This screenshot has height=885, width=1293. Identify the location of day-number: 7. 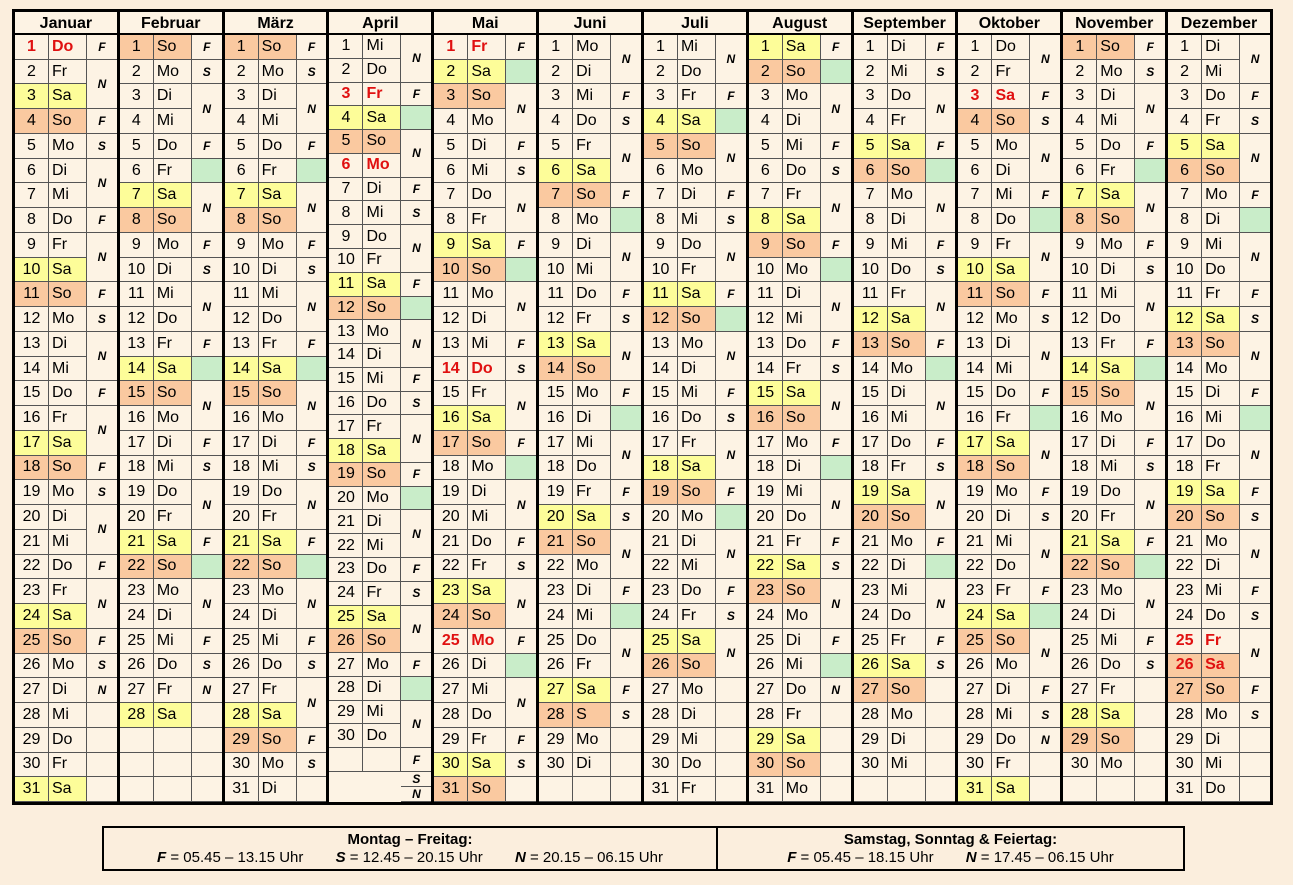
(765, 196).